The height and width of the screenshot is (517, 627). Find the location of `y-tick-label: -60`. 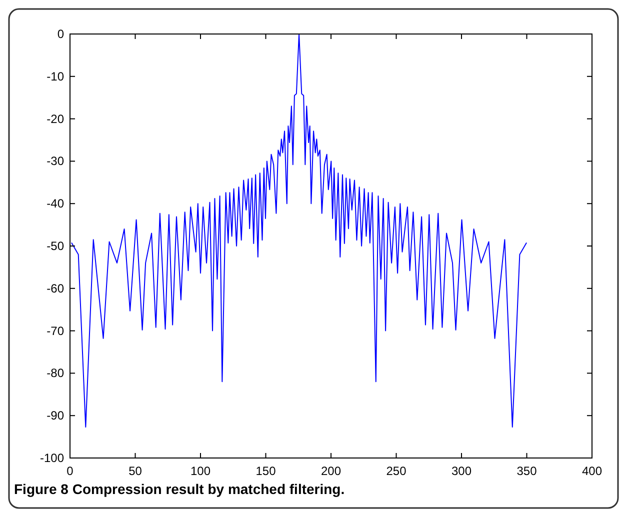

y-tick-label: -60 is located at coordinates (55, 288).